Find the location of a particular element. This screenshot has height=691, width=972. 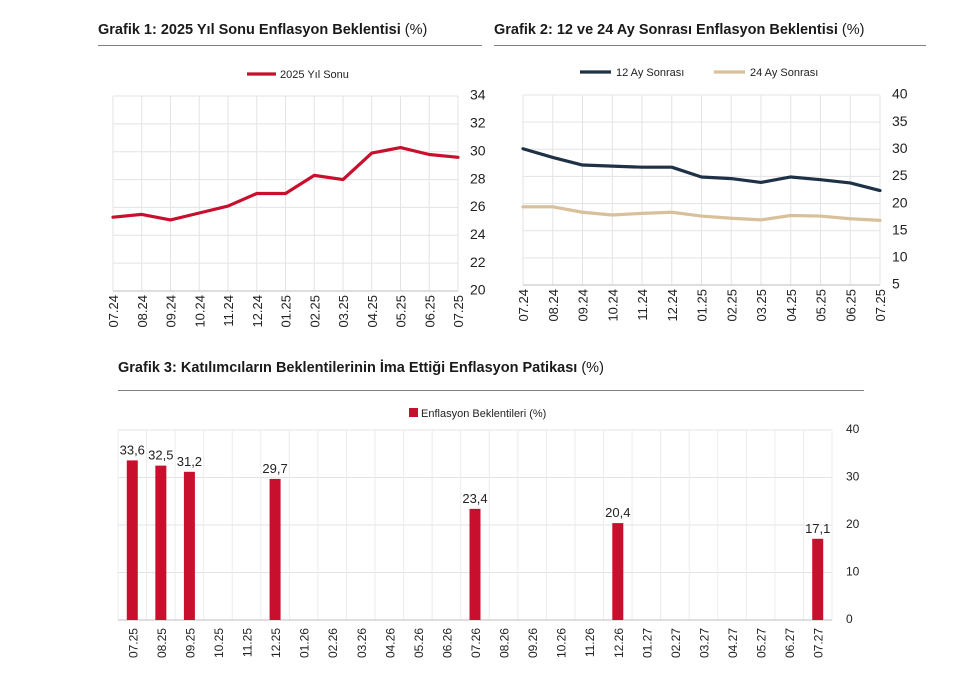

chart2-xtick-label: 12.24 is located at coordinates (672, 305).